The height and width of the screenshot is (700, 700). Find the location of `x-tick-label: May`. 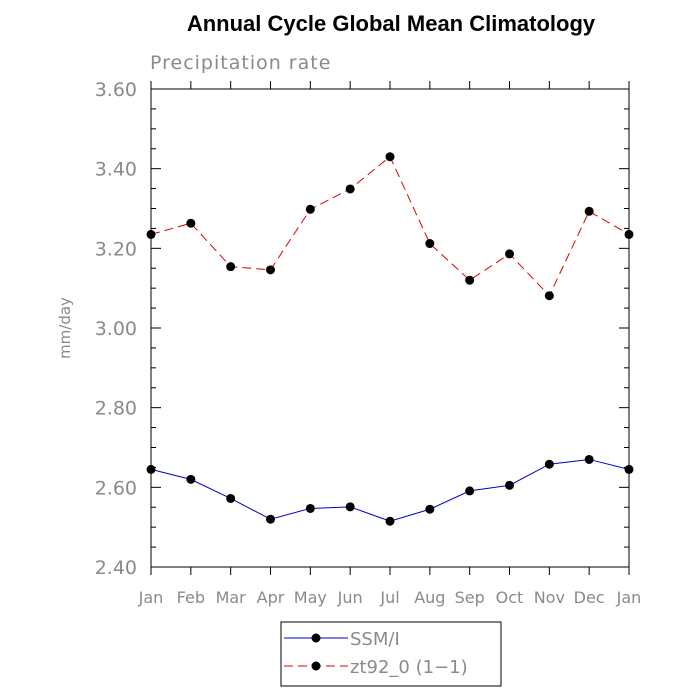

x-tick-label: May is located at coordinates (310, 597).